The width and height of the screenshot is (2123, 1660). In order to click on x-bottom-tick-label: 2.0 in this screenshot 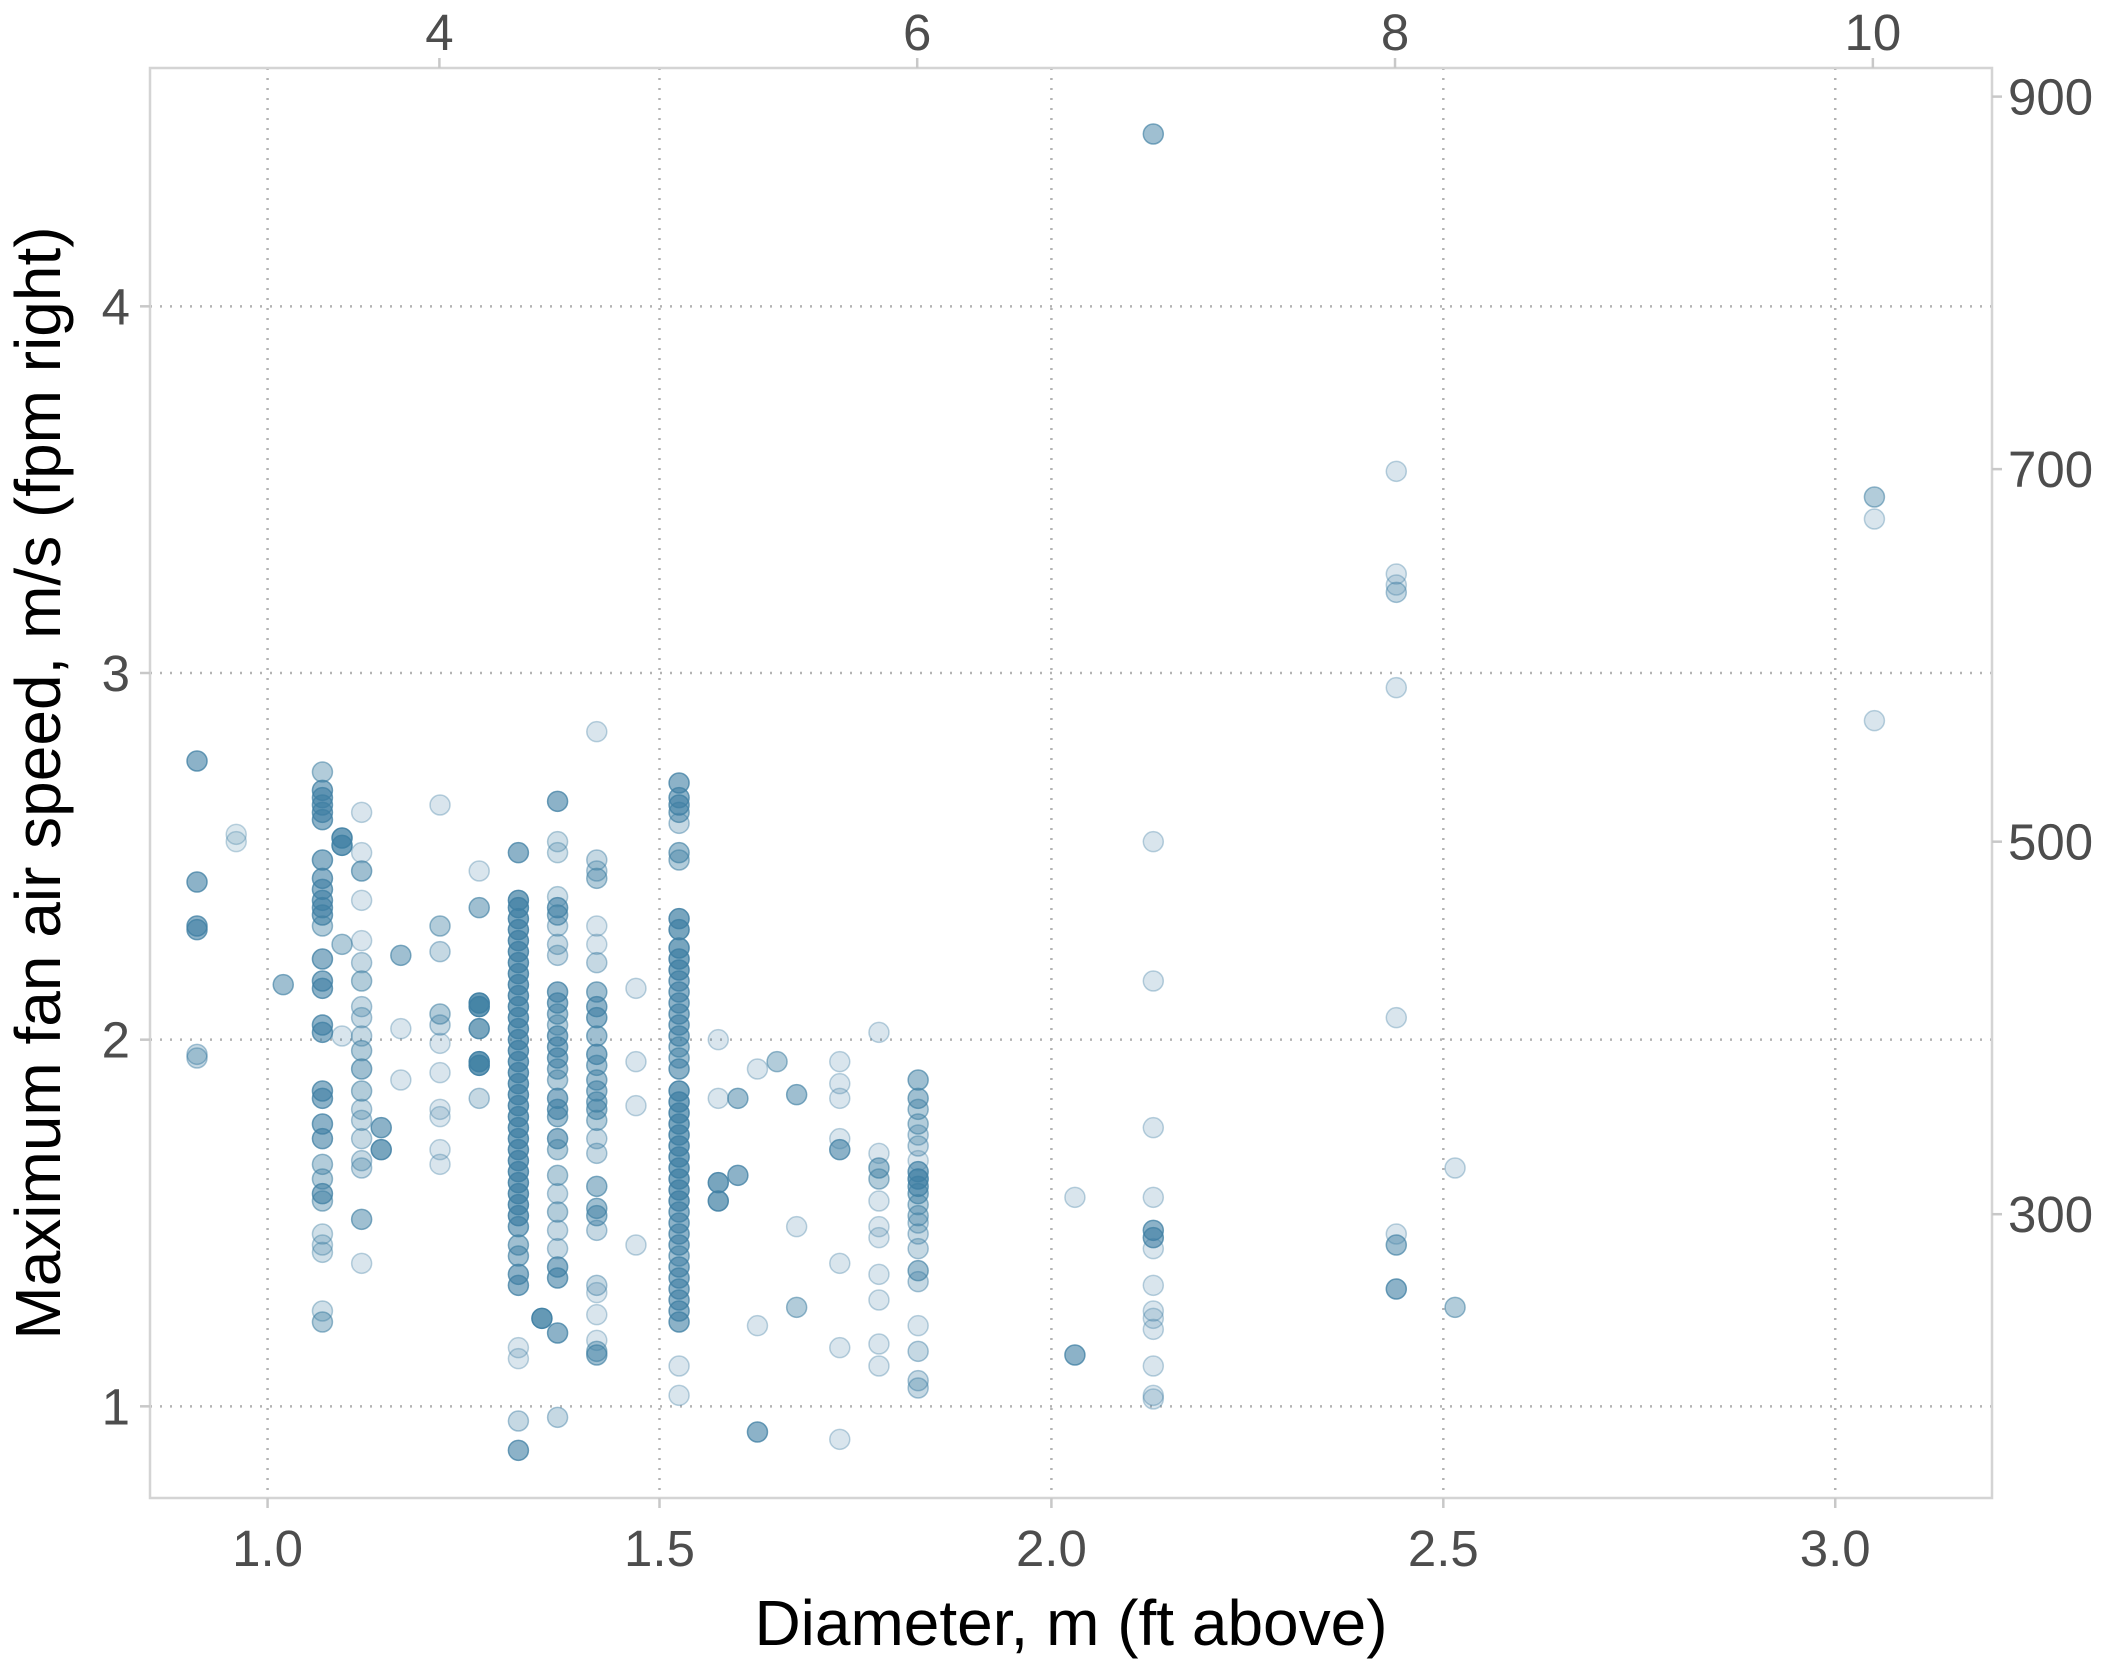, I will do `click(1051, 1548)`.